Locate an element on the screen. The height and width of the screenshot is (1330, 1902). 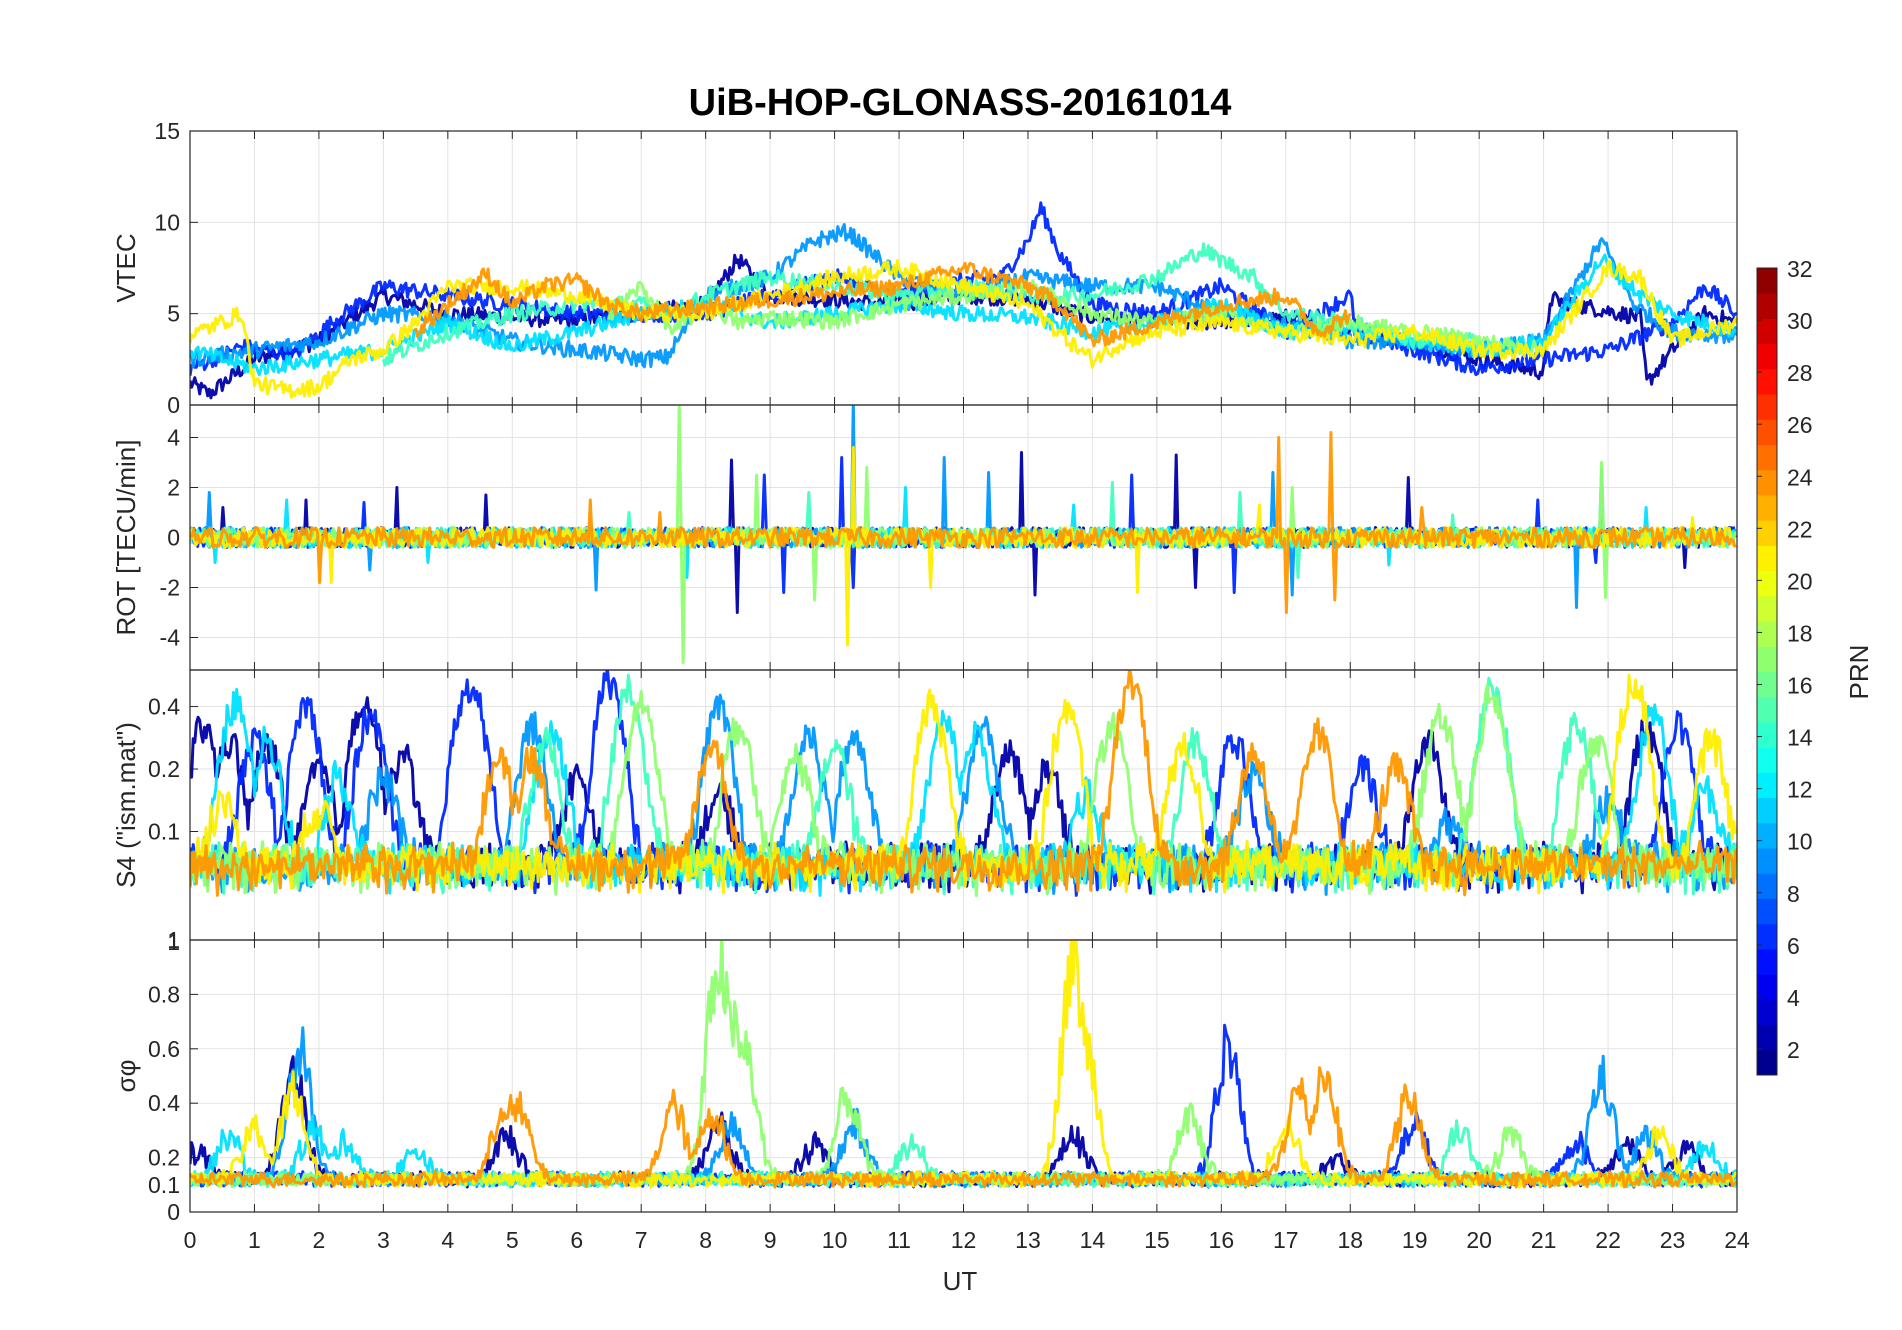
y-tick-label: 0.6 is located at coordinates (164, 1049).